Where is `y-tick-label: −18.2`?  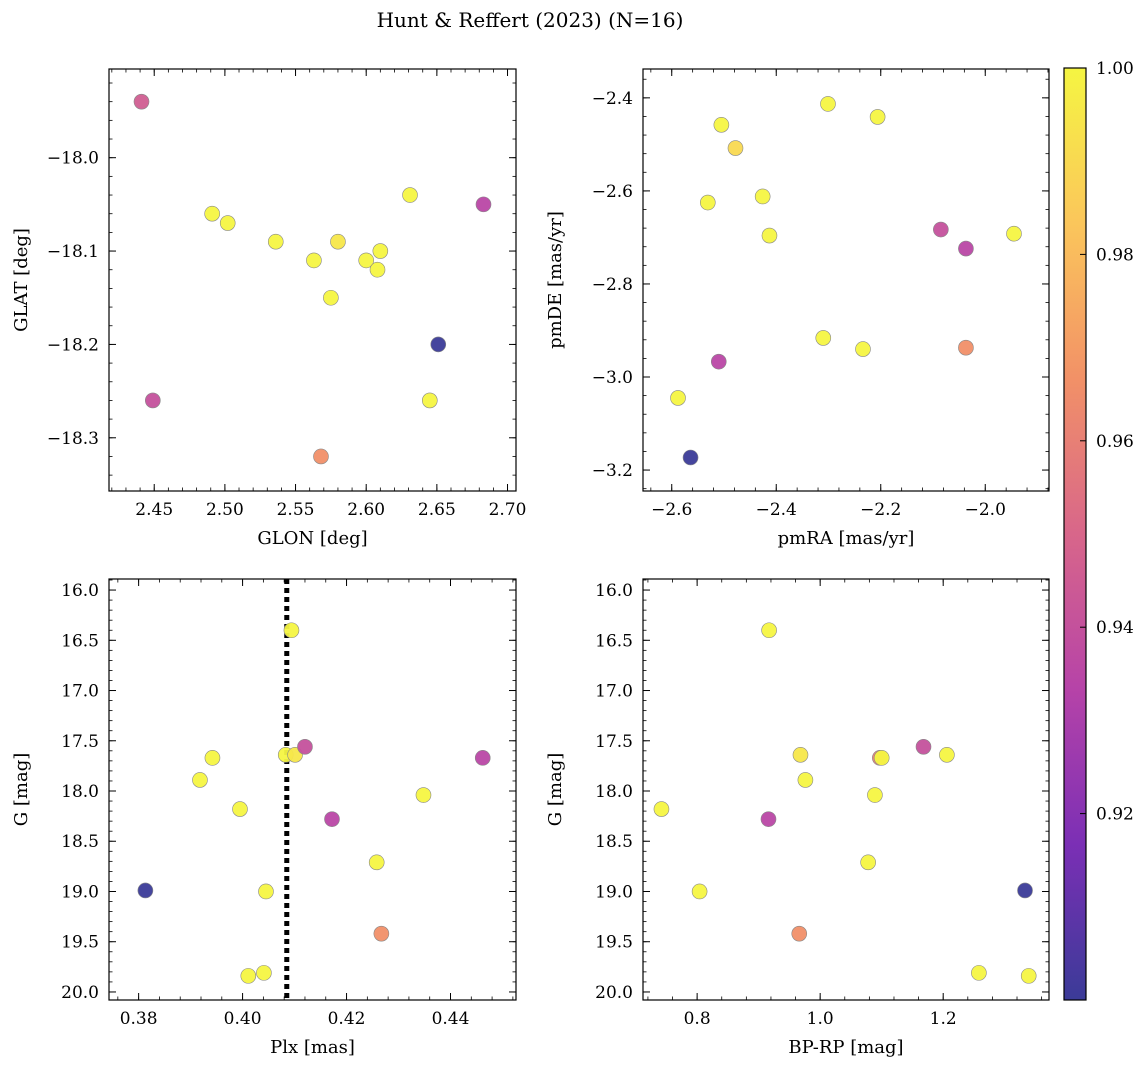 y-tick-label: −18.2 is located at coordinates (73, 345).